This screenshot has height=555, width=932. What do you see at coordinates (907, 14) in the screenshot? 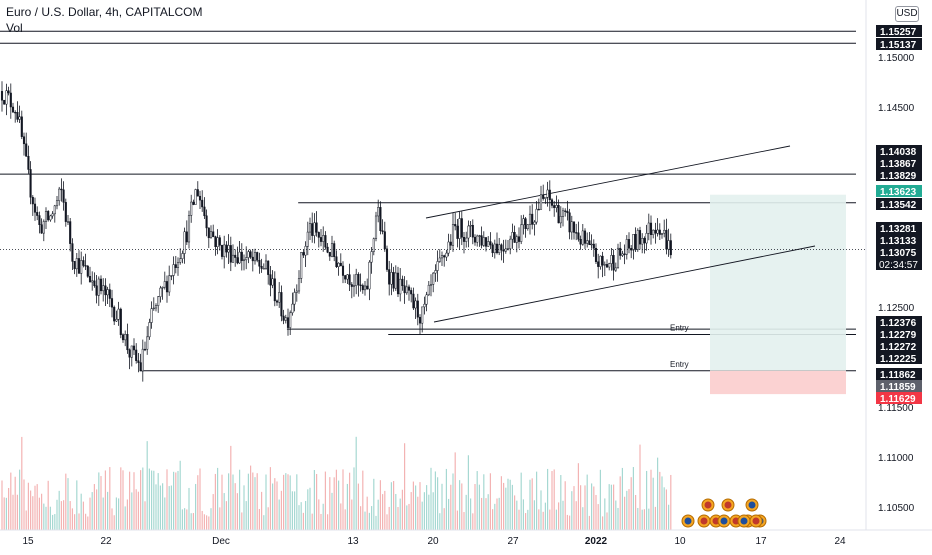
I see `currency-button: USD` at bounding box center [907, 14].